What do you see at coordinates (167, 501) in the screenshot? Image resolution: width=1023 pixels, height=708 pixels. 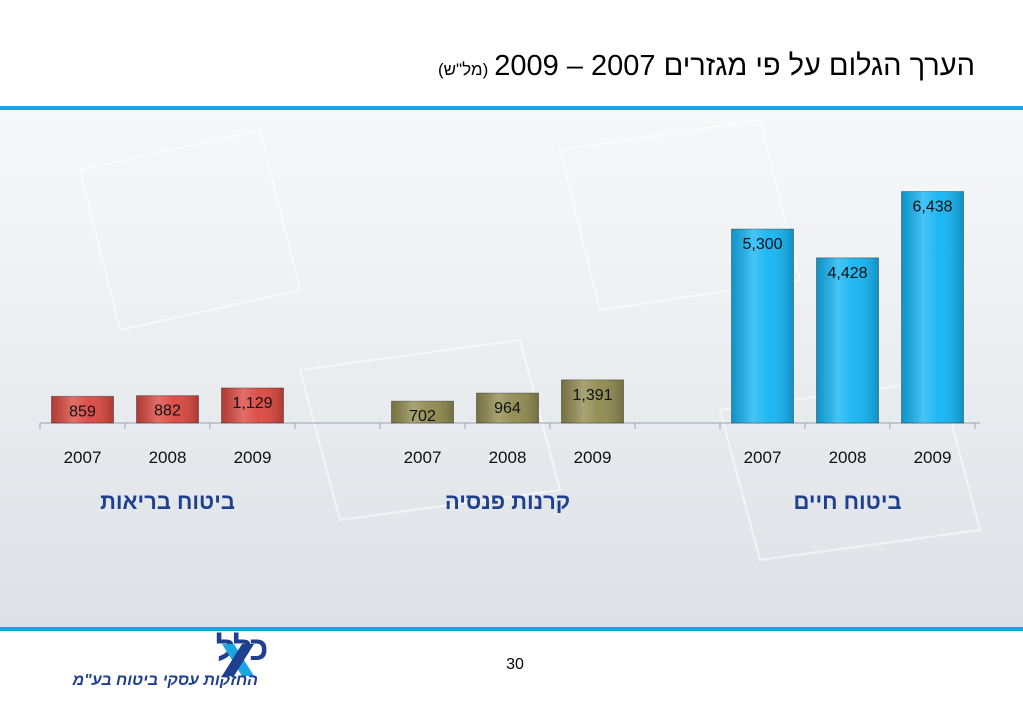 I see `group-label: ביטוח בריאות` at bounding box center [167, 501].